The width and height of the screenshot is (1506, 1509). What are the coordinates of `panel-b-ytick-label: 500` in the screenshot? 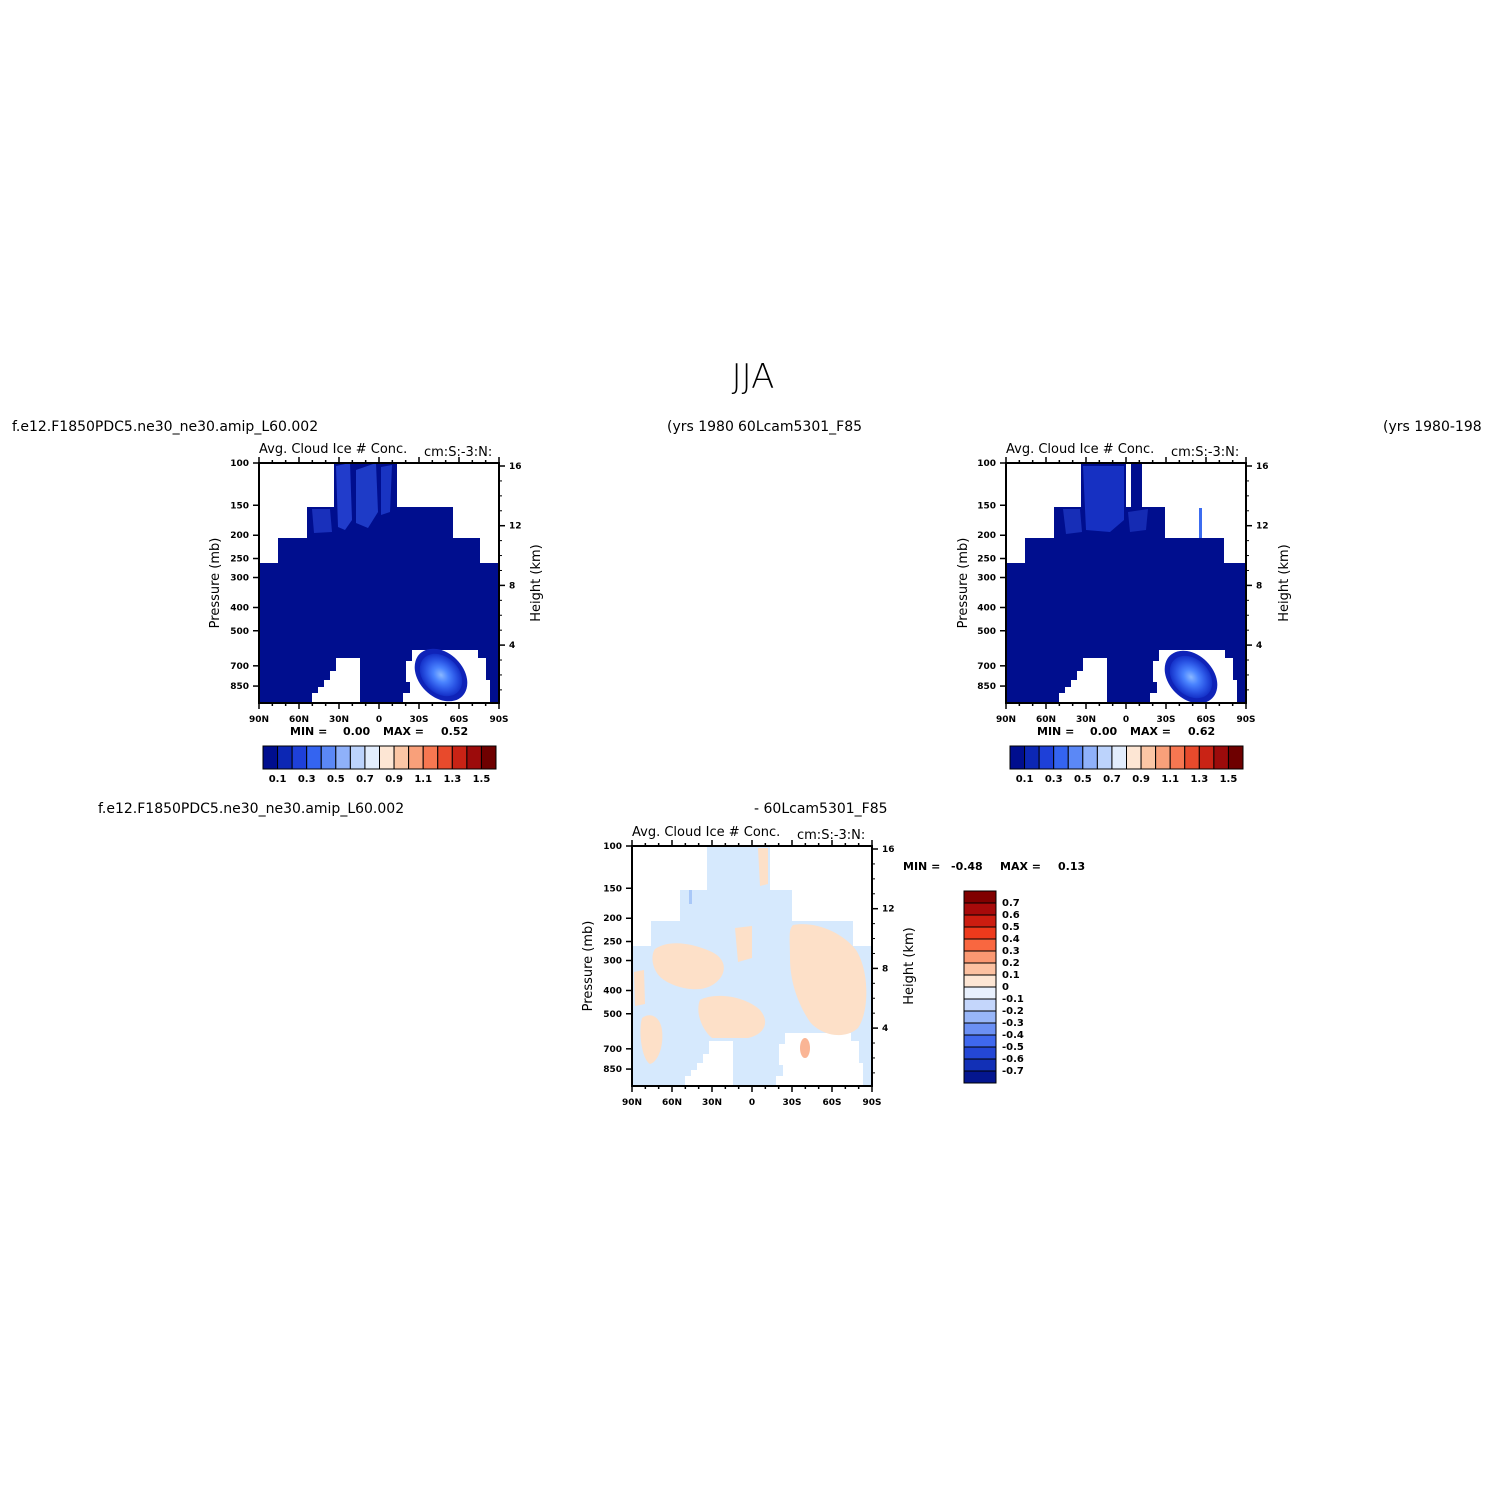 It's located at (986, 632).